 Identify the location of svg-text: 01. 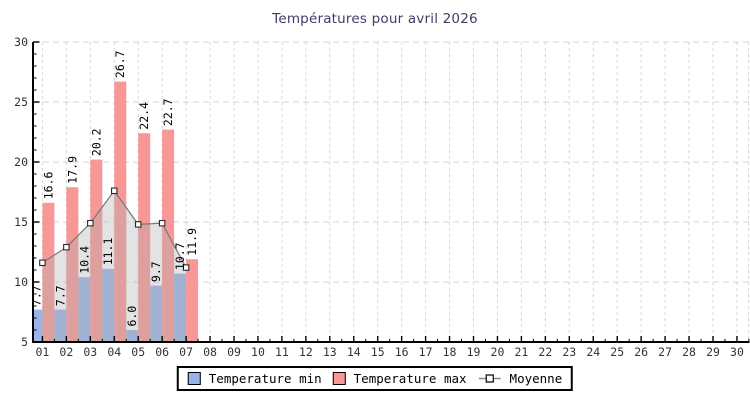
(42, 352).